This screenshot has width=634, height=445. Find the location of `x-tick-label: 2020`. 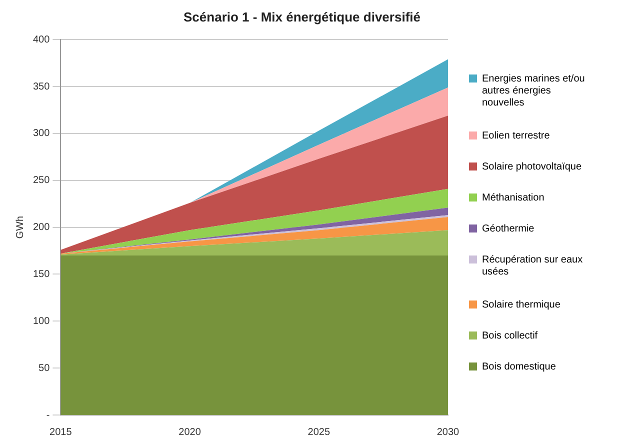

x-tick-label: 2020 is located at coordinates (190, 432).